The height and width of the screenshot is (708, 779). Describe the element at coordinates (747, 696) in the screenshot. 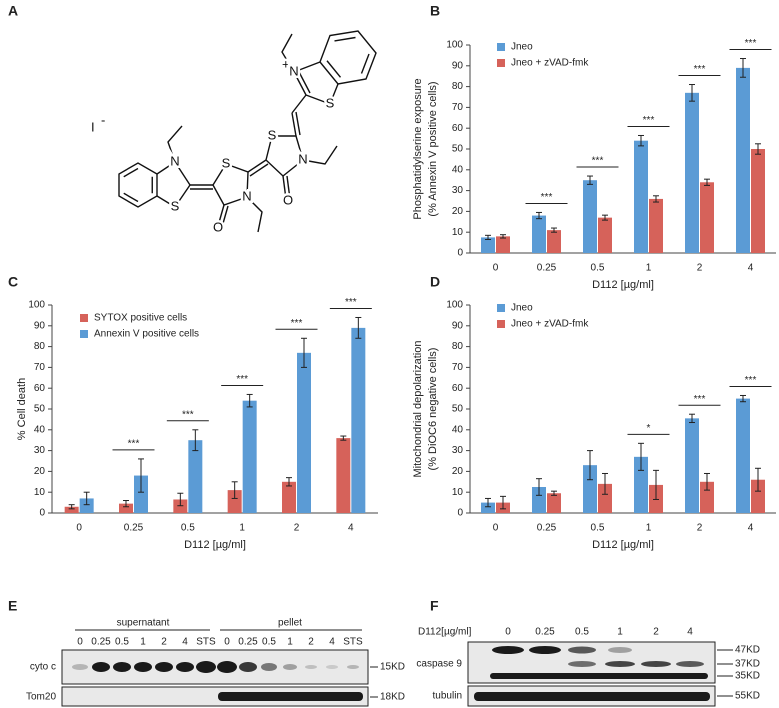

I see `marker-label: 55KD` at that location.